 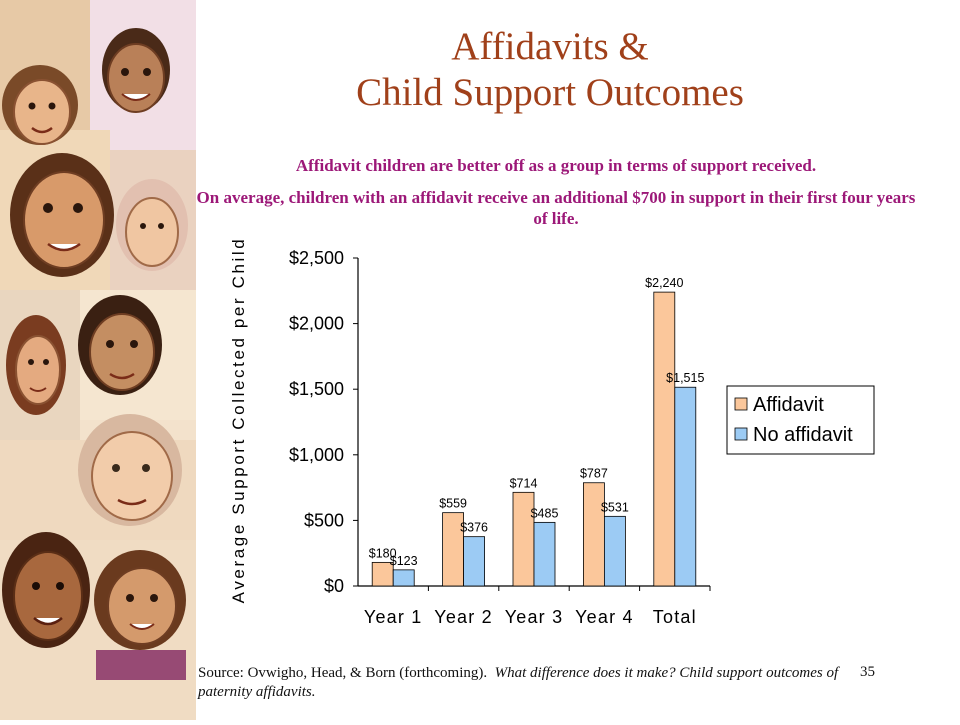 What do you see at coordinates (788, 405) in the screenshot?
I see `legend-label: Affidavit` at bounding box center [788, 405].